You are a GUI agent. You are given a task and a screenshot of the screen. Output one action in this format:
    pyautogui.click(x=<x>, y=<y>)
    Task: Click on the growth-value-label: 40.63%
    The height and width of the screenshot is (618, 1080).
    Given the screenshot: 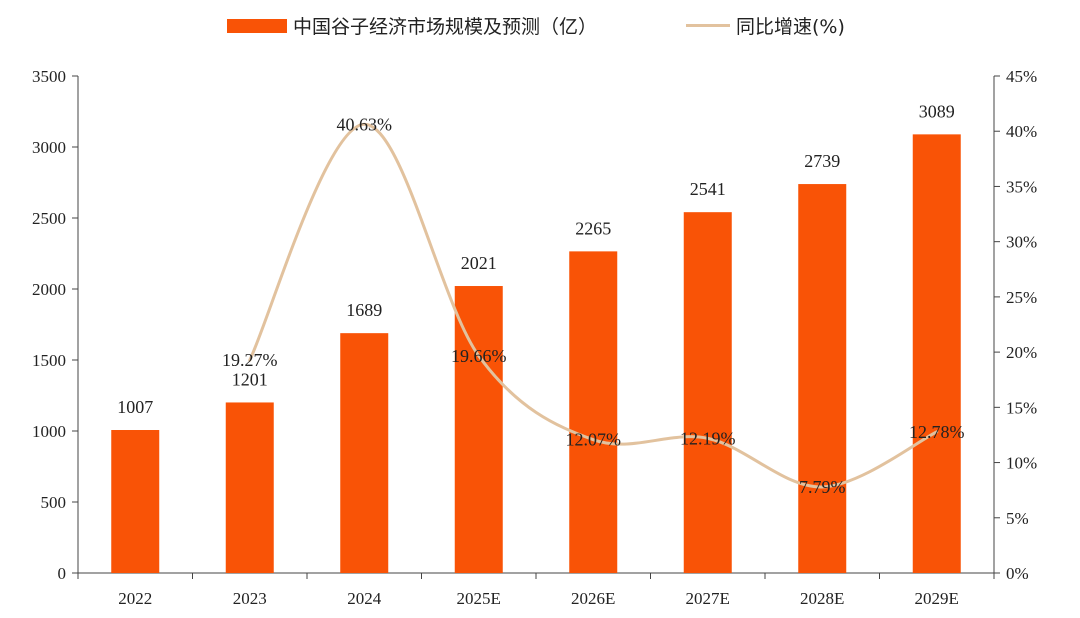 What is the action you would take?
    pyautogui.click(x=365, y=124)
    